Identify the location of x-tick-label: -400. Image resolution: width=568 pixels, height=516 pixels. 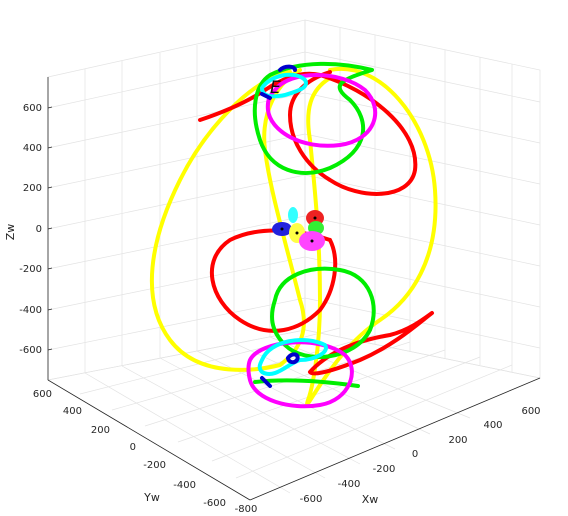
(349, 484).